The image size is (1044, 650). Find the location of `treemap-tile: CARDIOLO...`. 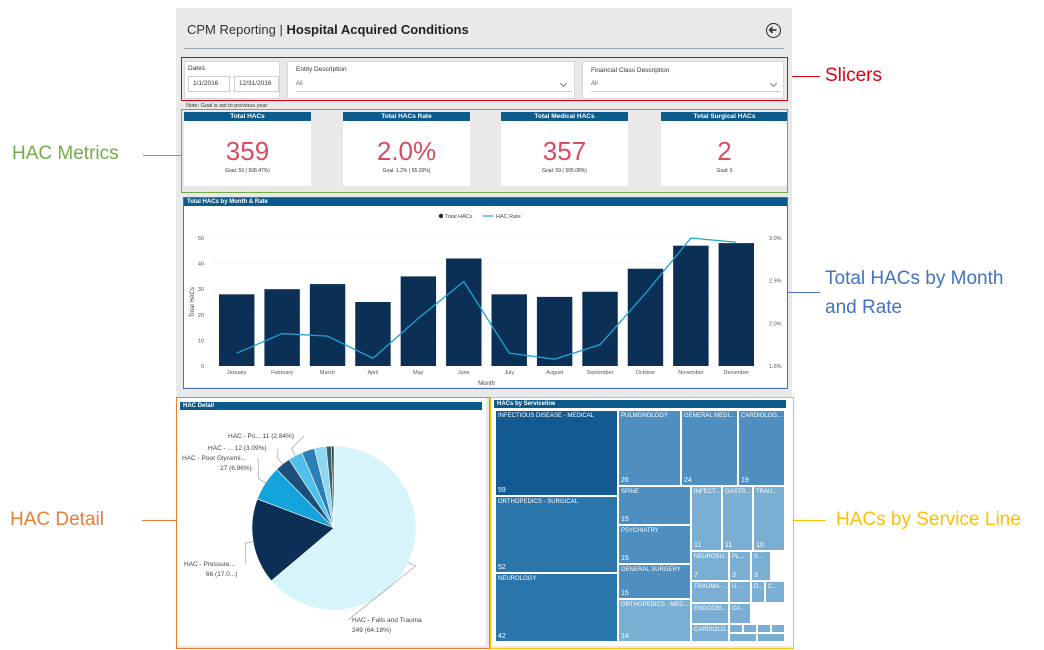

treemap-tile: CARDIOLO... is located at coordinates (710, 633).